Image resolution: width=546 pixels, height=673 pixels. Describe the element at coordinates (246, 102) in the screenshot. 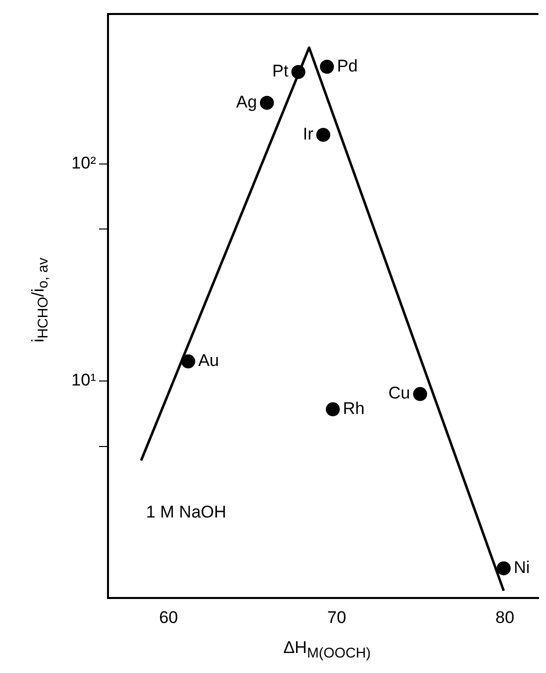

I see `annotation: Ag` at that location.